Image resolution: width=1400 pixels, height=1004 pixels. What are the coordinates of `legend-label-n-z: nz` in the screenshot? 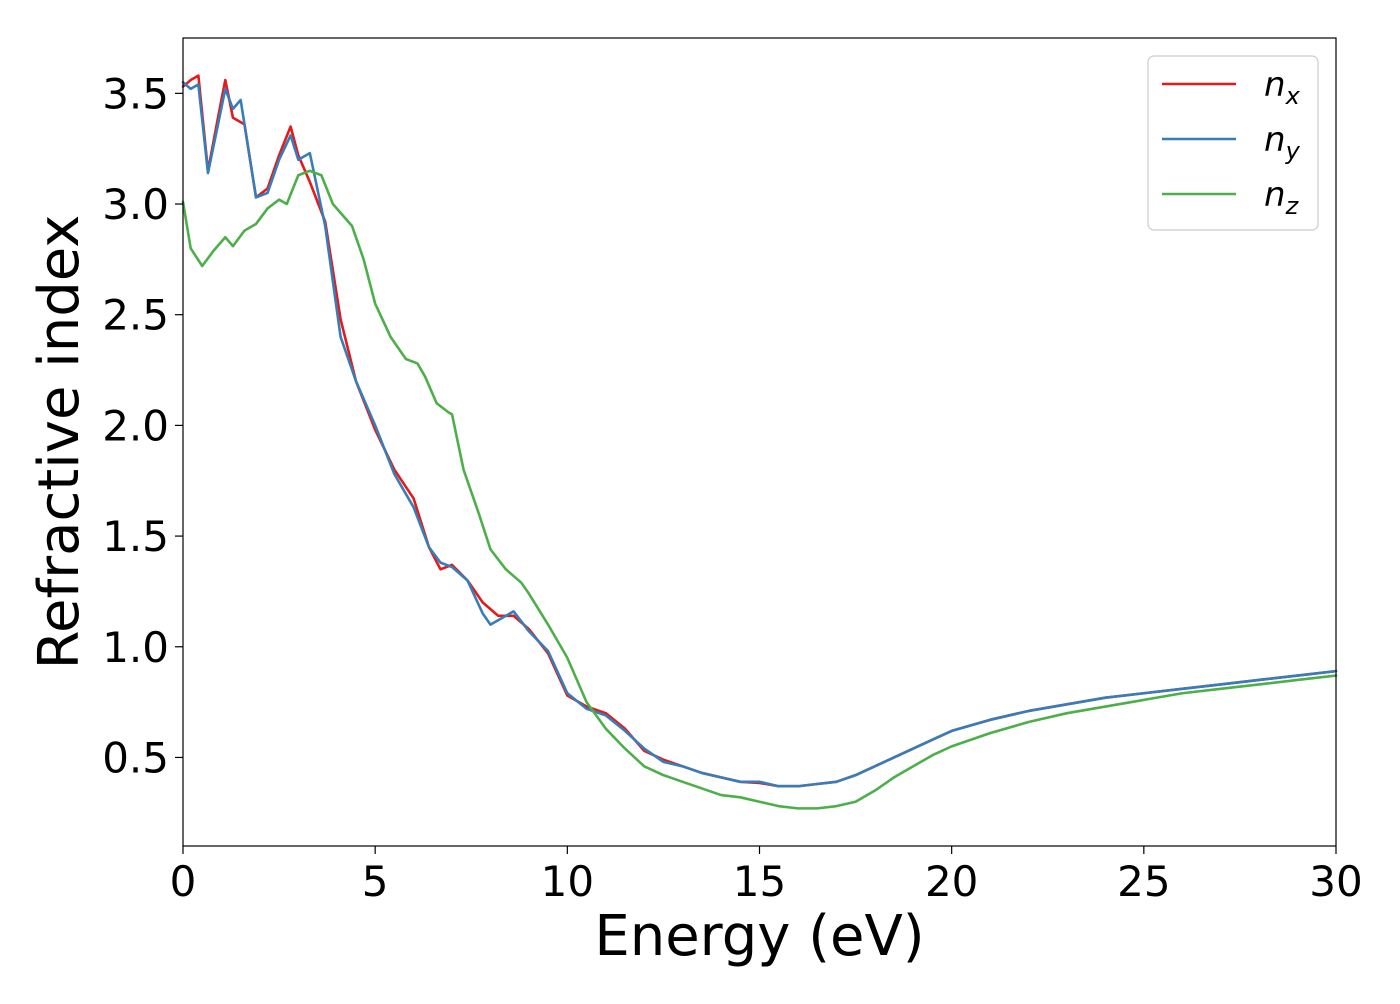 It's located at (1282, 197).